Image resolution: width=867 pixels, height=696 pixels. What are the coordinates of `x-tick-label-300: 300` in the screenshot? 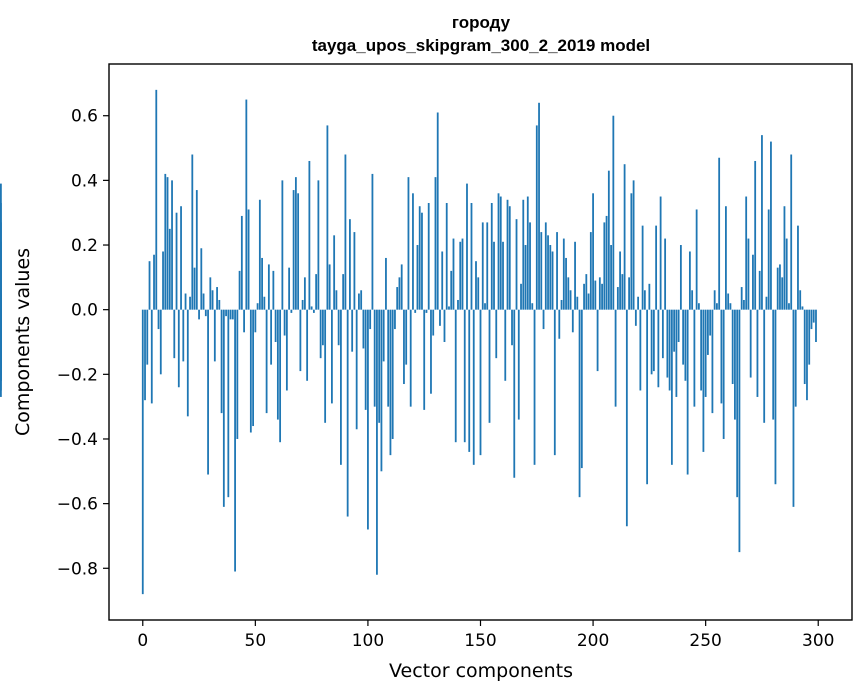 It's located at (818, 641).